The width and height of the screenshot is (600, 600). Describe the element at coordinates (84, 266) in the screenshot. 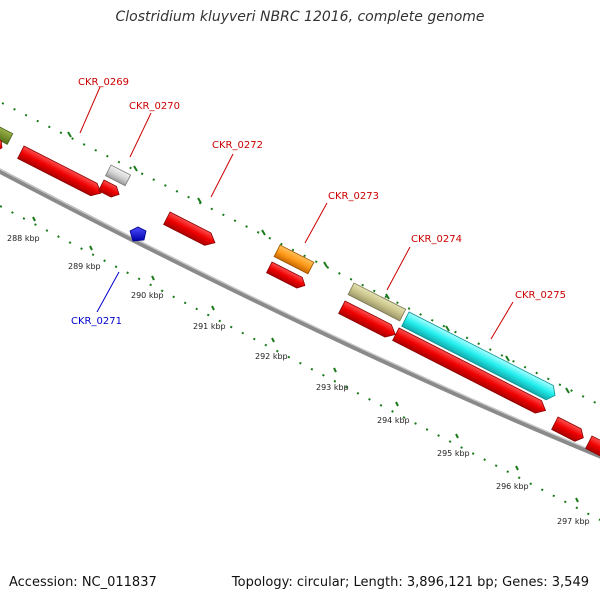

I see `tick-label: 289 kbp` at that location.